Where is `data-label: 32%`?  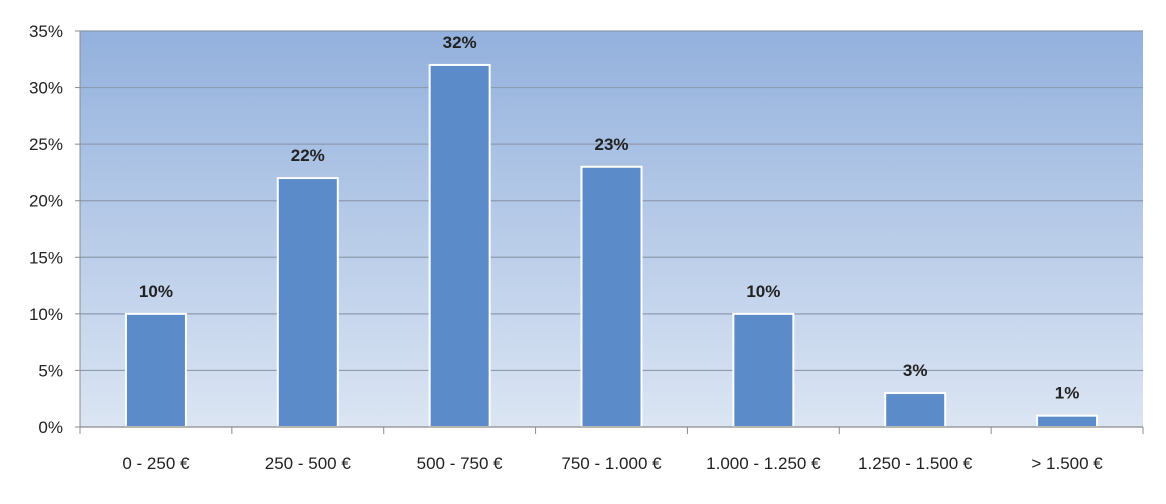
data-label: 32% is located at coordinates (460, 42).